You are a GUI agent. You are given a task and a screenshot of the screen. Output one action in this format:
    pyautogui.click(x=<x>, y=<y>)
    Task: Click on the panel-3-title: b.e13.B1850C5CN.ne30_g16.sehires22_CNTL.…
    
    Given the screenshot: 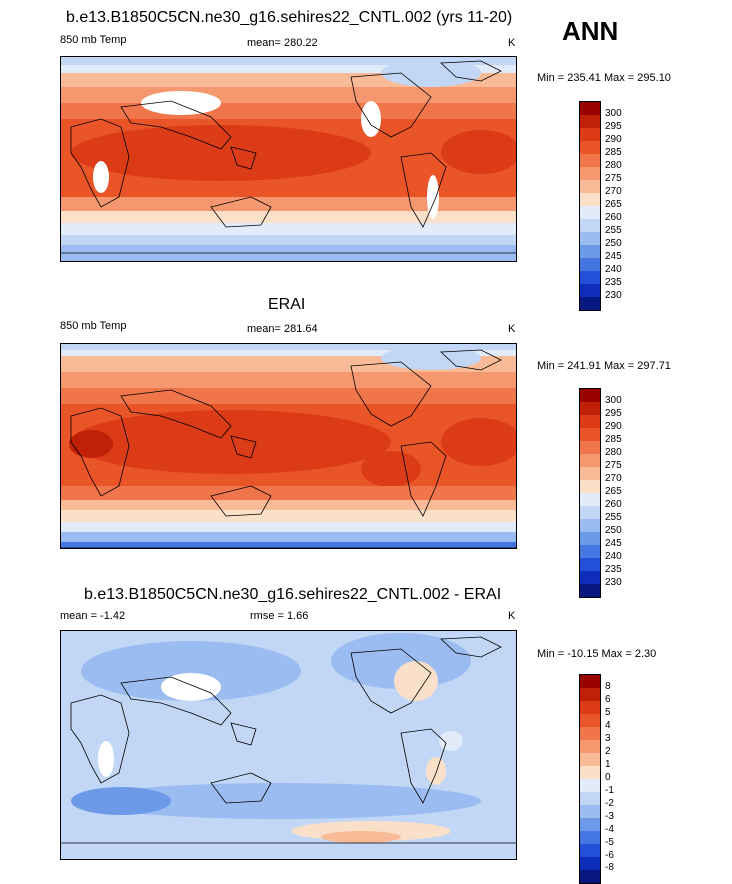 What is the action you would take?
    pyautogui.click(x=293, y=594)
    